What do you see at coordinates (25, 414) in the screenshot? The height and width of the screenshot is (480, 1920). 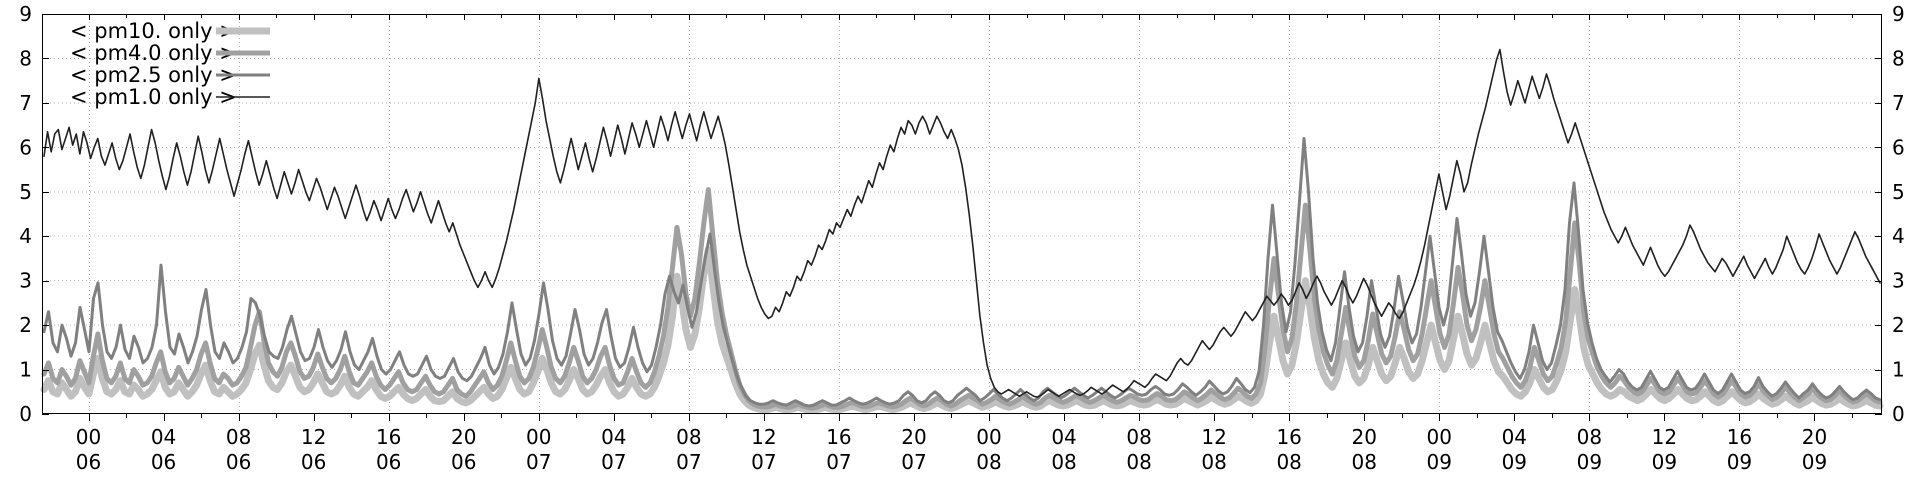 I see `y-tick-label-left: 0` at bounding box center [25, 414].